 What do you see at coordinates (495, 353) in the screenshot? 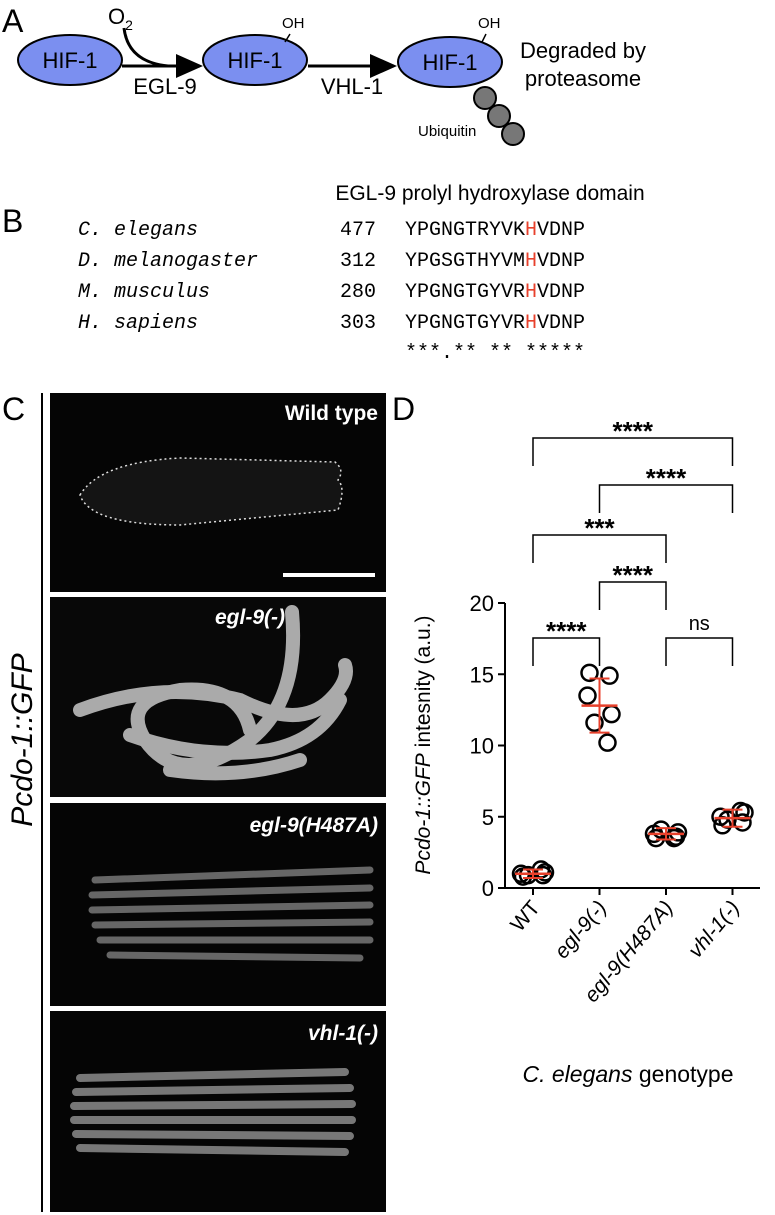
I see `conservation: ***.** ** *****` at bounding box center [495, 353].